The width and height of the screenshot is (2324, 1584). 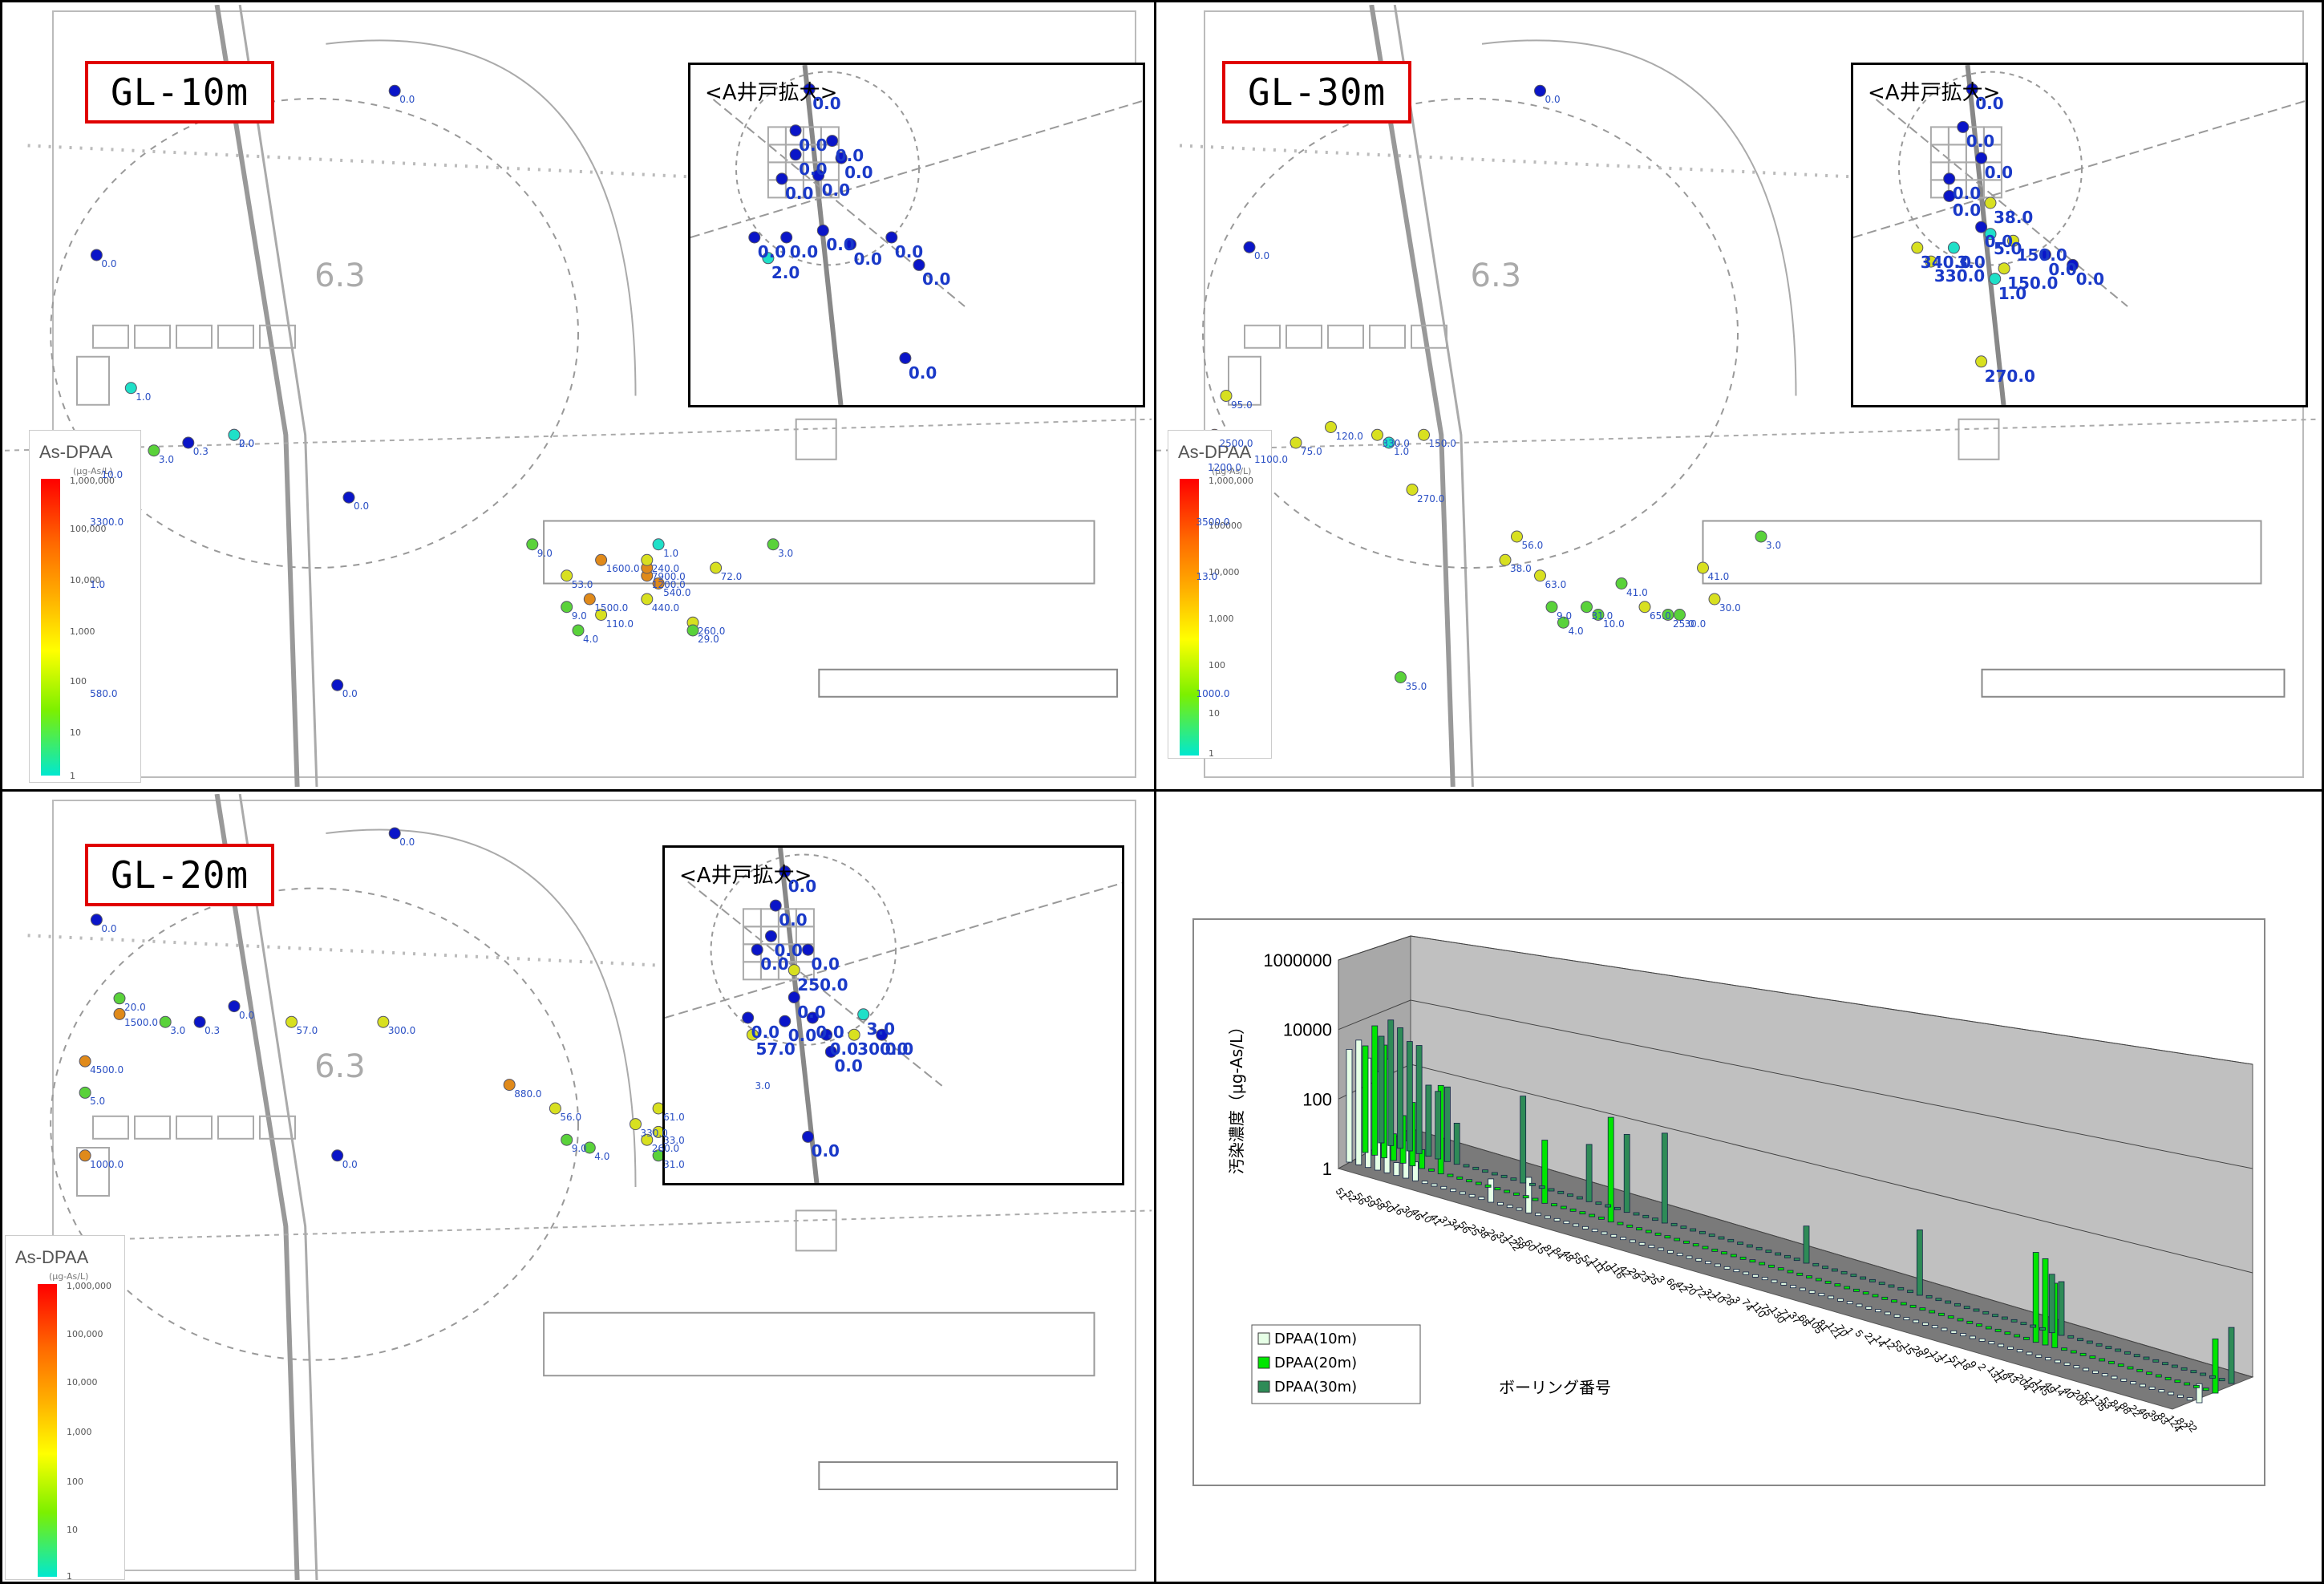 What do you see at coordinates (1311, 451) in the screenshot?
I see `sampling-point-value: 75.0` at bounding box center [1311, 451].